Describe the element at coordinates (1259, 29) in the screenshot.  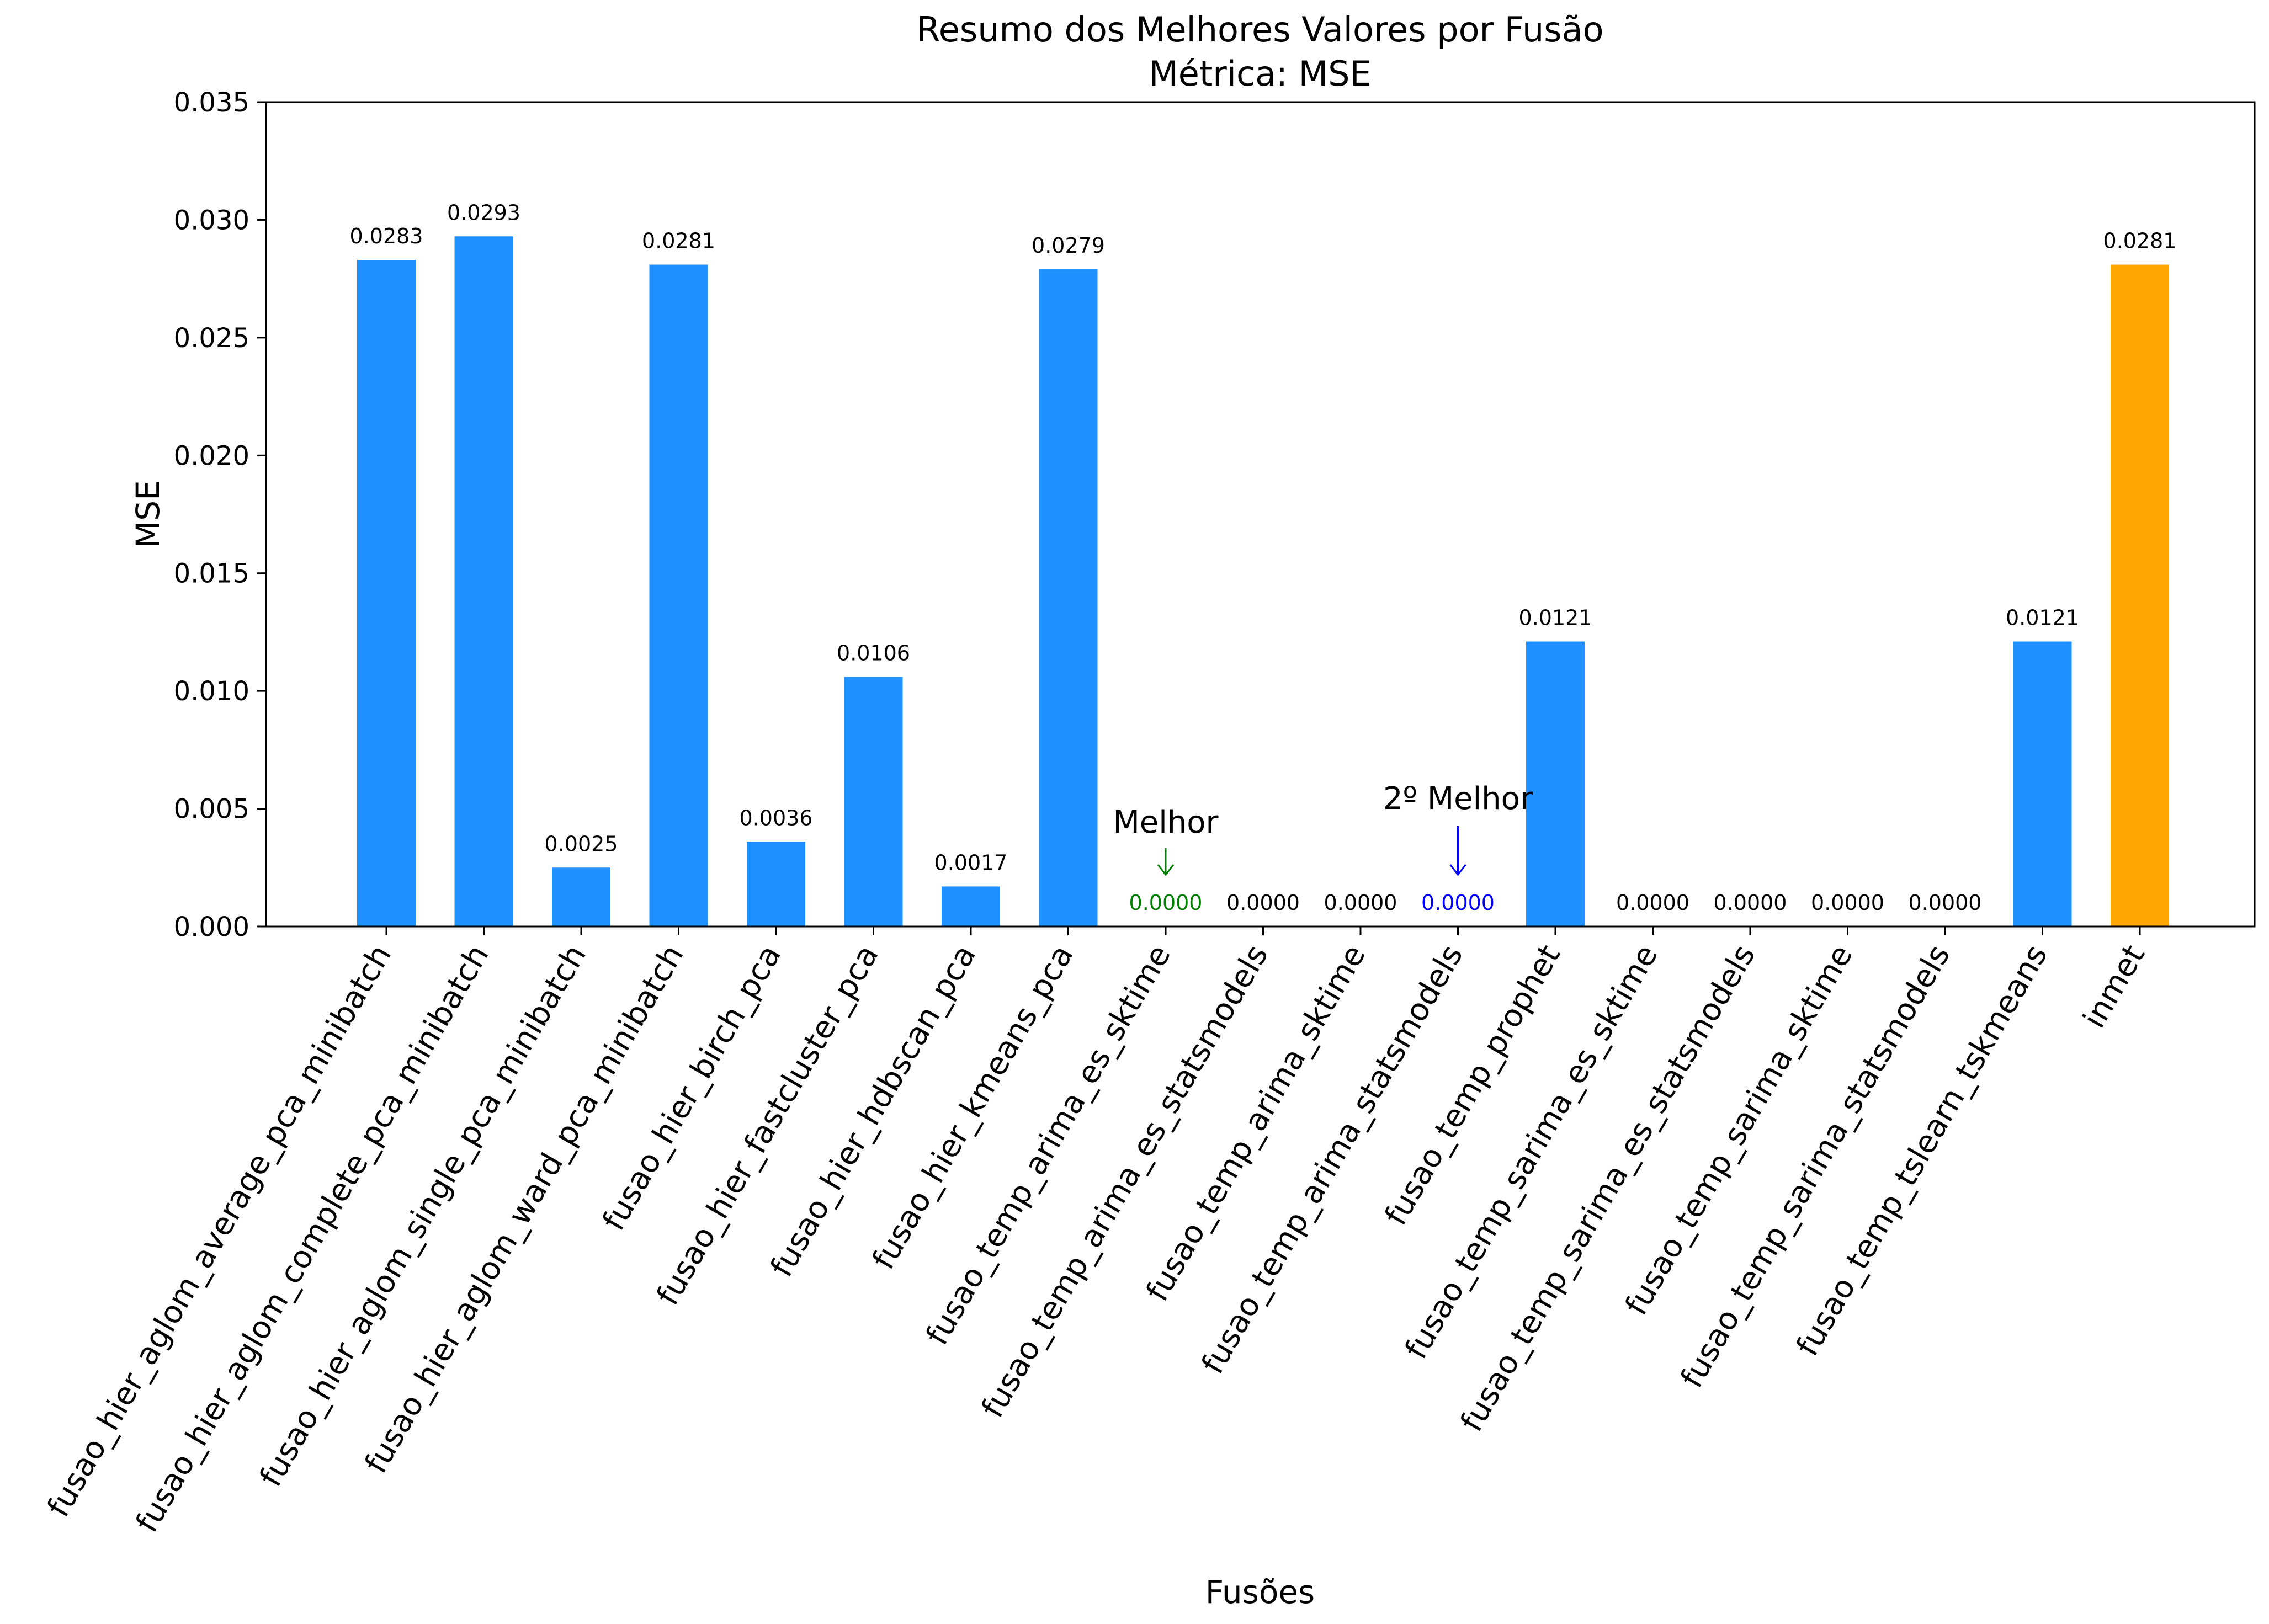
I see `chart-title: Resumo dos Melhores Valores por Fusão` at that location.